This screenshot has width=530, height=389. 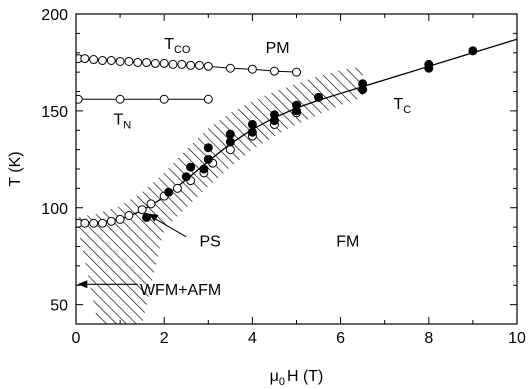 What do you see at coordinates (15, 168) in the screenshot?
I see `y-axis-label: T (K)` at bounding box center [15, 168].